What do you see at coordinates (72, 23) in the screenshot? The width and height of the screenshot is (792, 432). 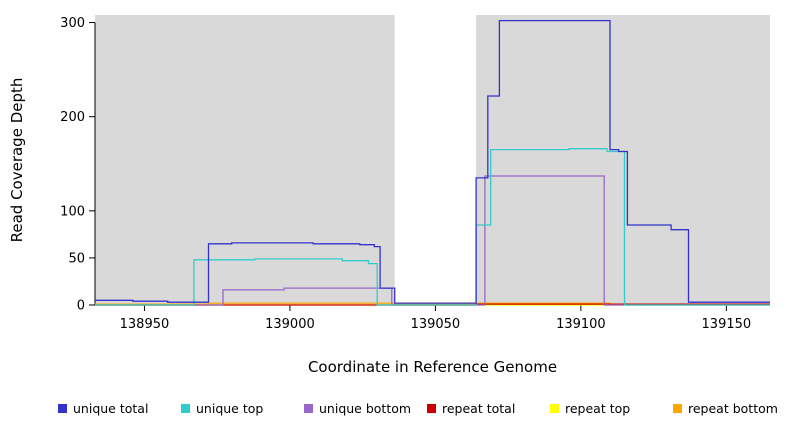 I see `y-tick-label: 300` at bounding box center [72, 23].